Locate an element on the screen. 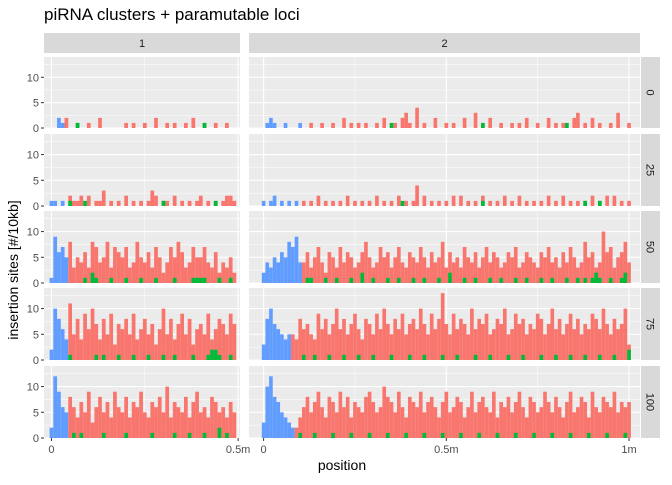 The width and height of the screenshot is (672, 485). column-strip-label: 1 is located at coordinates (142, 44).